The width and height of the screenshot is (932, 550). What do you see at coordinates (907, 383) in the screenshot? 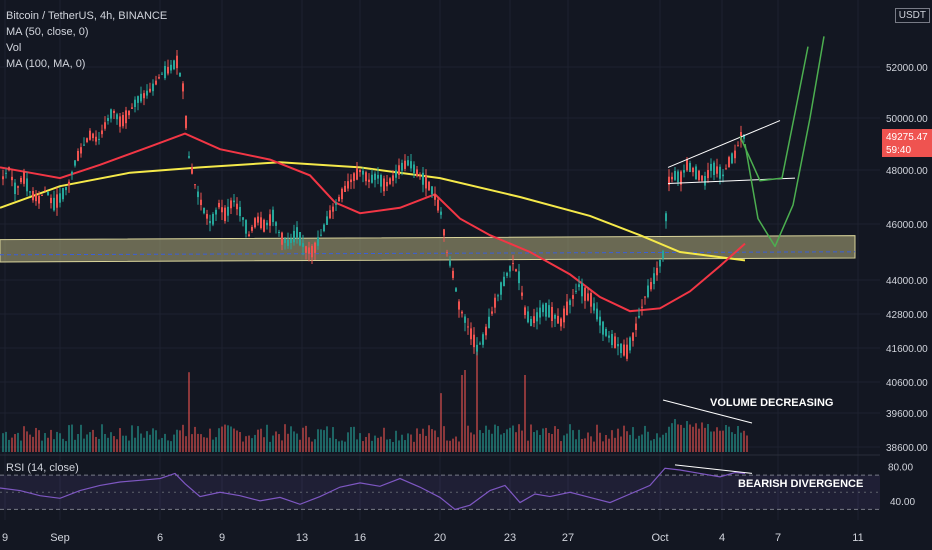
I see `price-tick-label: 40600.00` at bounding box center [907, 383].